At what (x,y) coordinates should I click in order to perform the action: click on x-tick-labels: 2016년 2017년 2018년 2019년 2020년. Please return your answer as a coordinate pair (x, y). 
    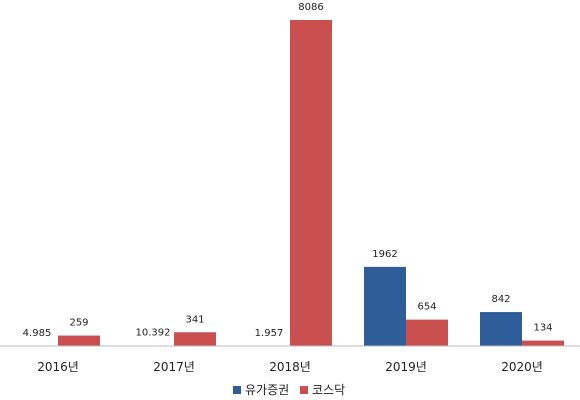
    Looking at the image, I should click on (290, 367).